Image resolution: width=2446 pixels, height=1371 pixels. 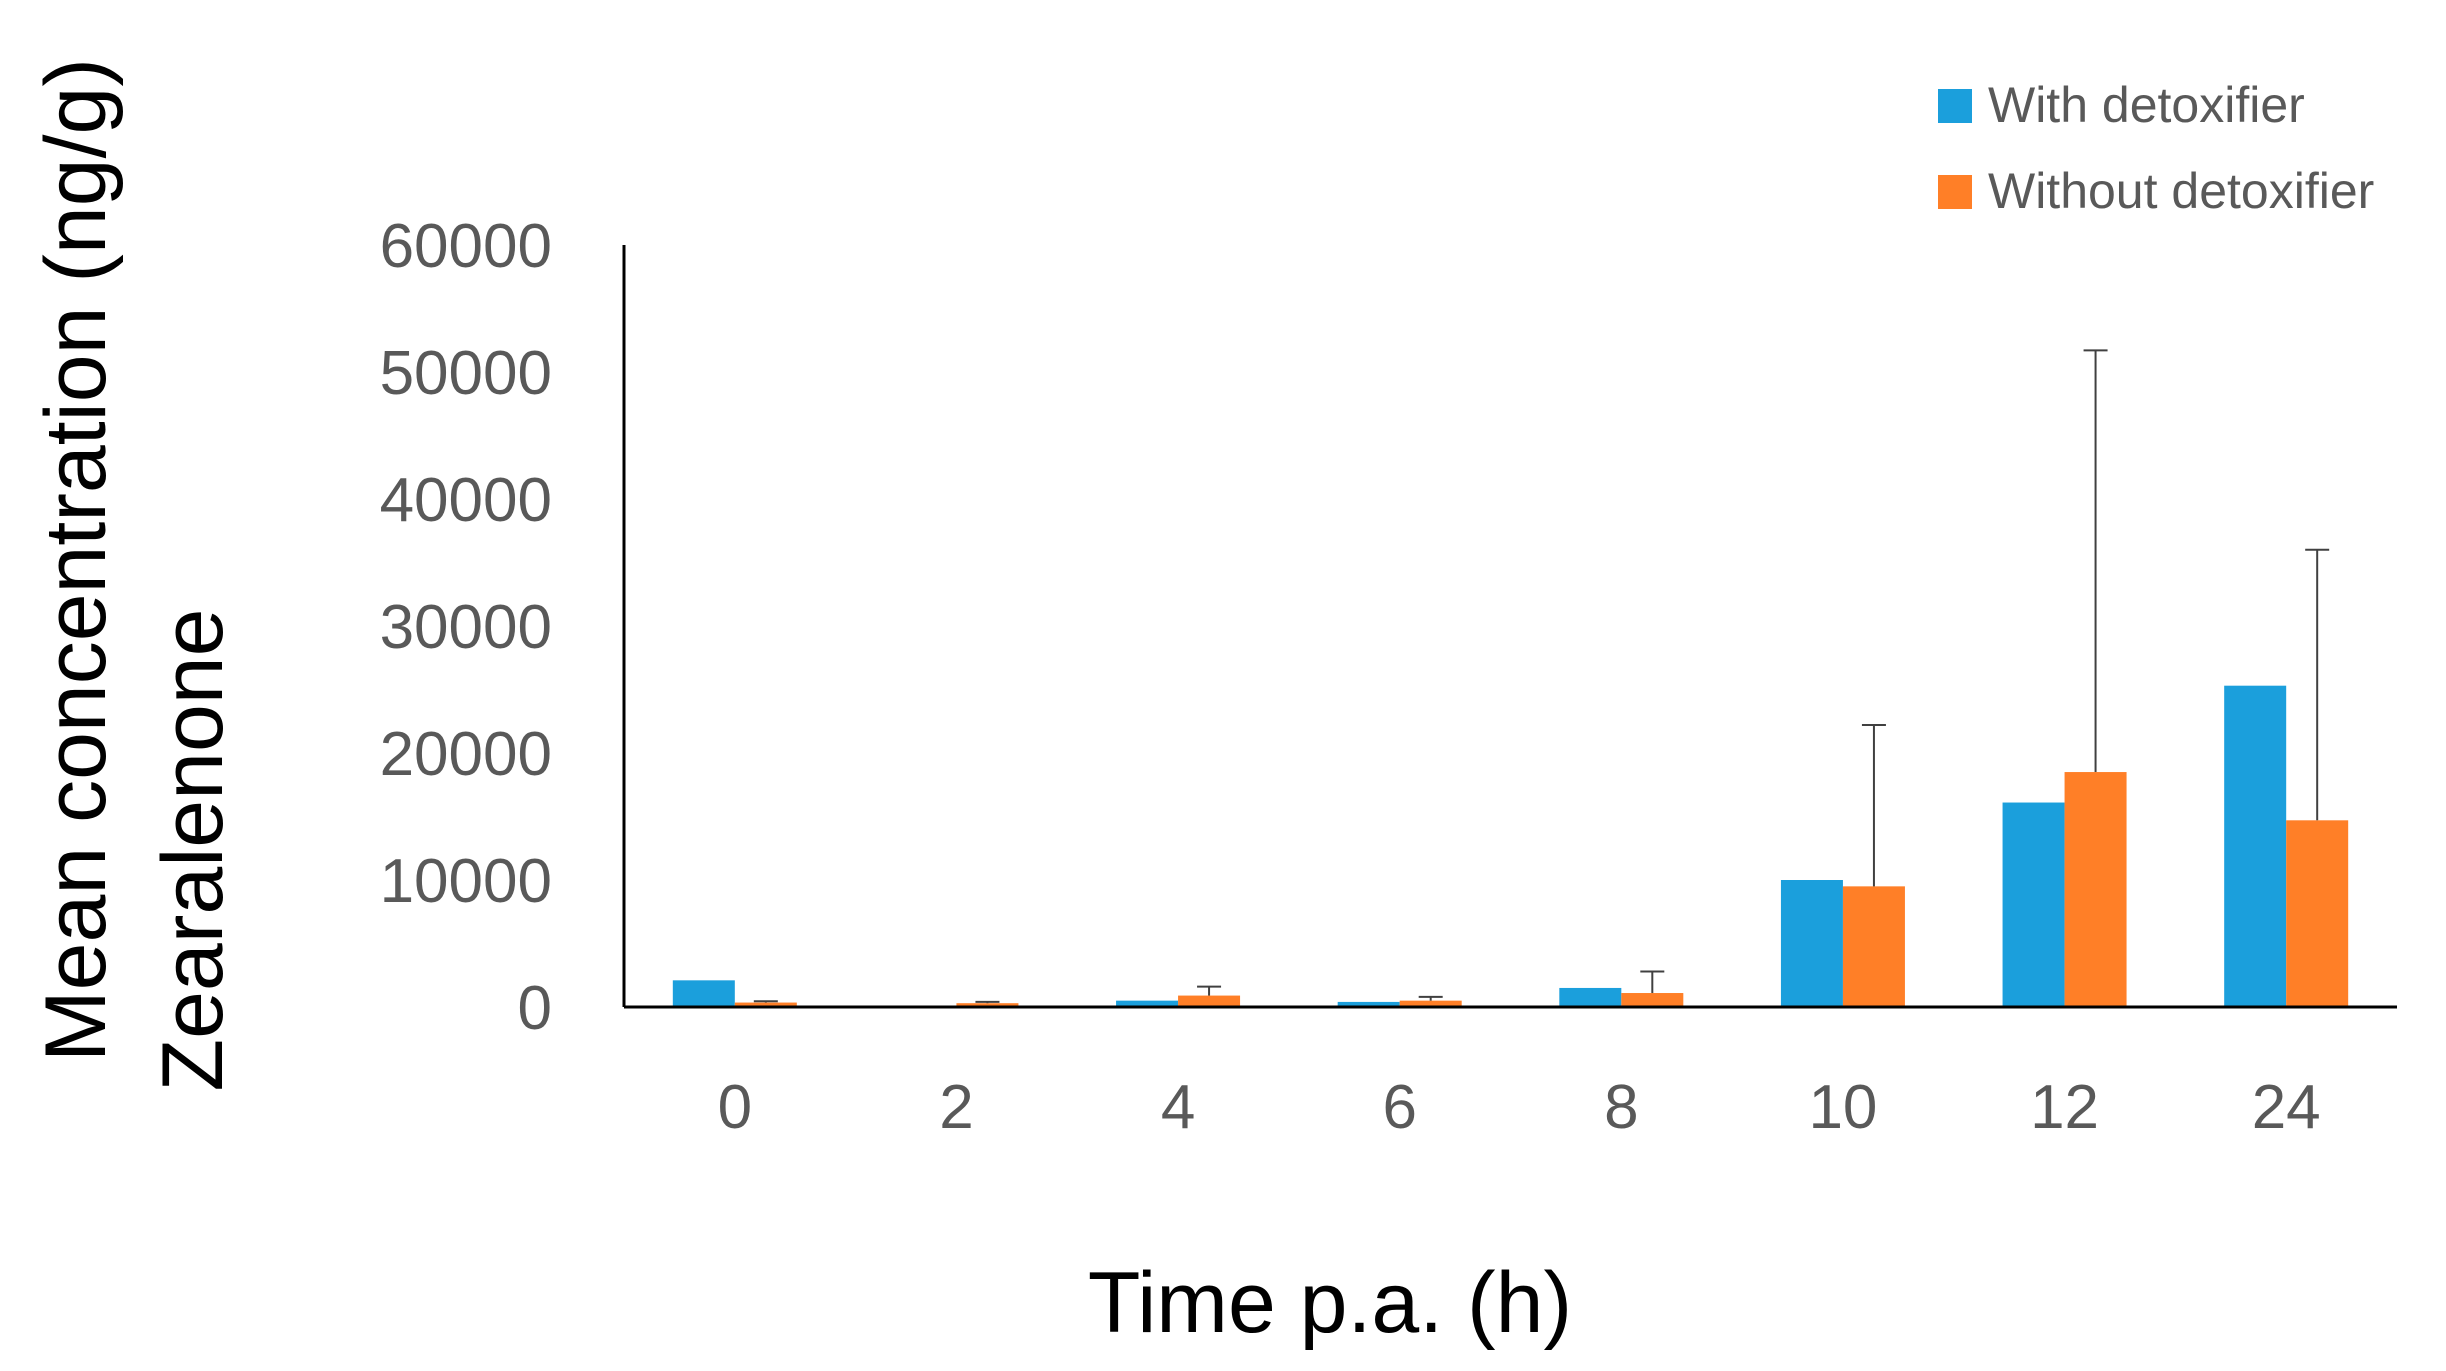 What do you see at coordinates (2064, 1107) in the screenshot?
I see `x-tick-label: 12` at bounding box center [2064, 1107].